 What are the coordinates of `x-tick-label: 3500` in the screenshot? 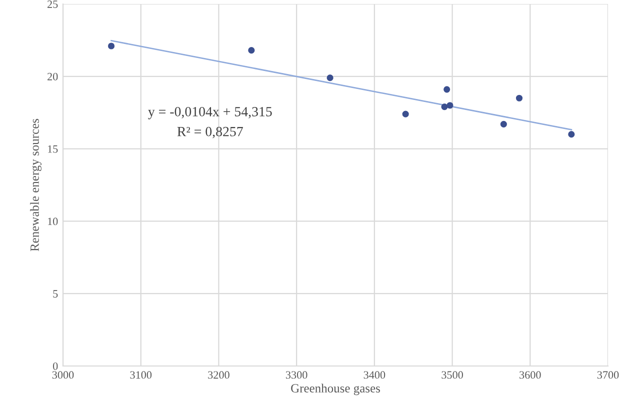 It's located at (452, 375).